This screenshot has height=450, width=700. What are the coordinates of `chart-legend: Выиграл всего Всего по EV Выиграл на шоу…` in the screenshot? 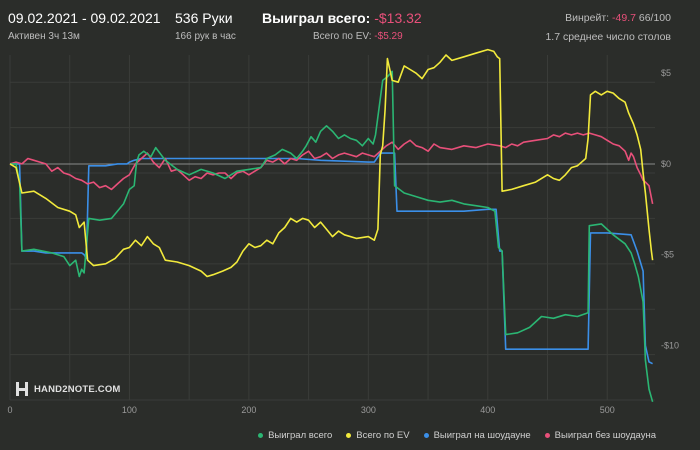 It's located at (457, 435).